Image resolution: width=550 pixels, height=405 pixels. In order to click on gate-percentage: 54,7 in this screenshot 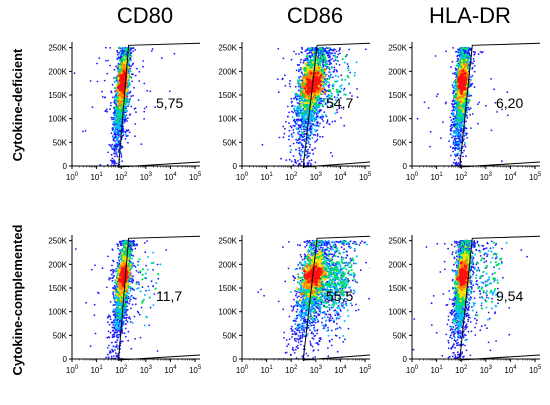, I will do `click(339, 103)`.